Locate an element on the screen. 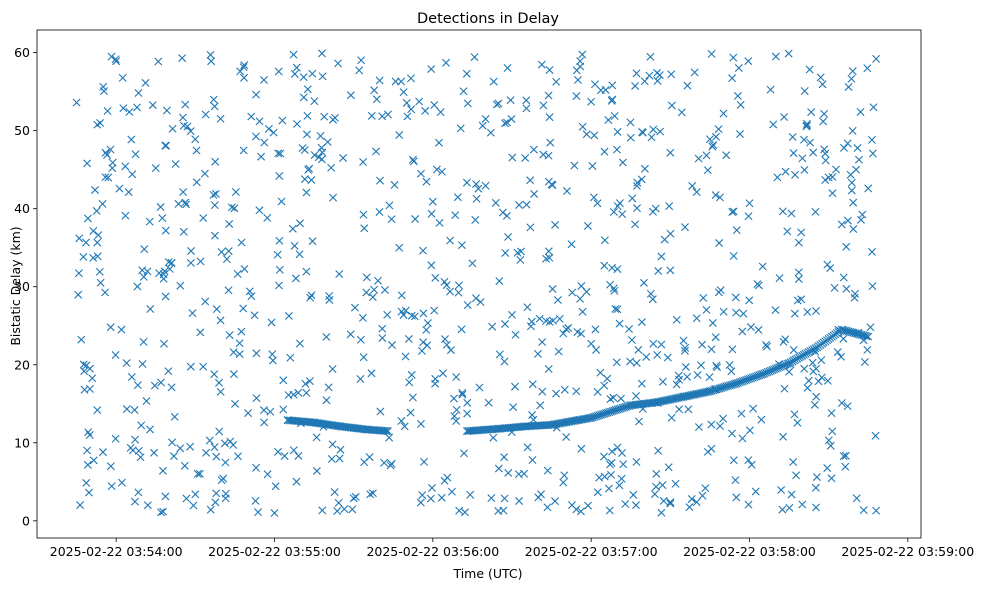 The height and width of the screenshot is (590, 988). y-tick-label: 50 is located at coordinates (22, 130).